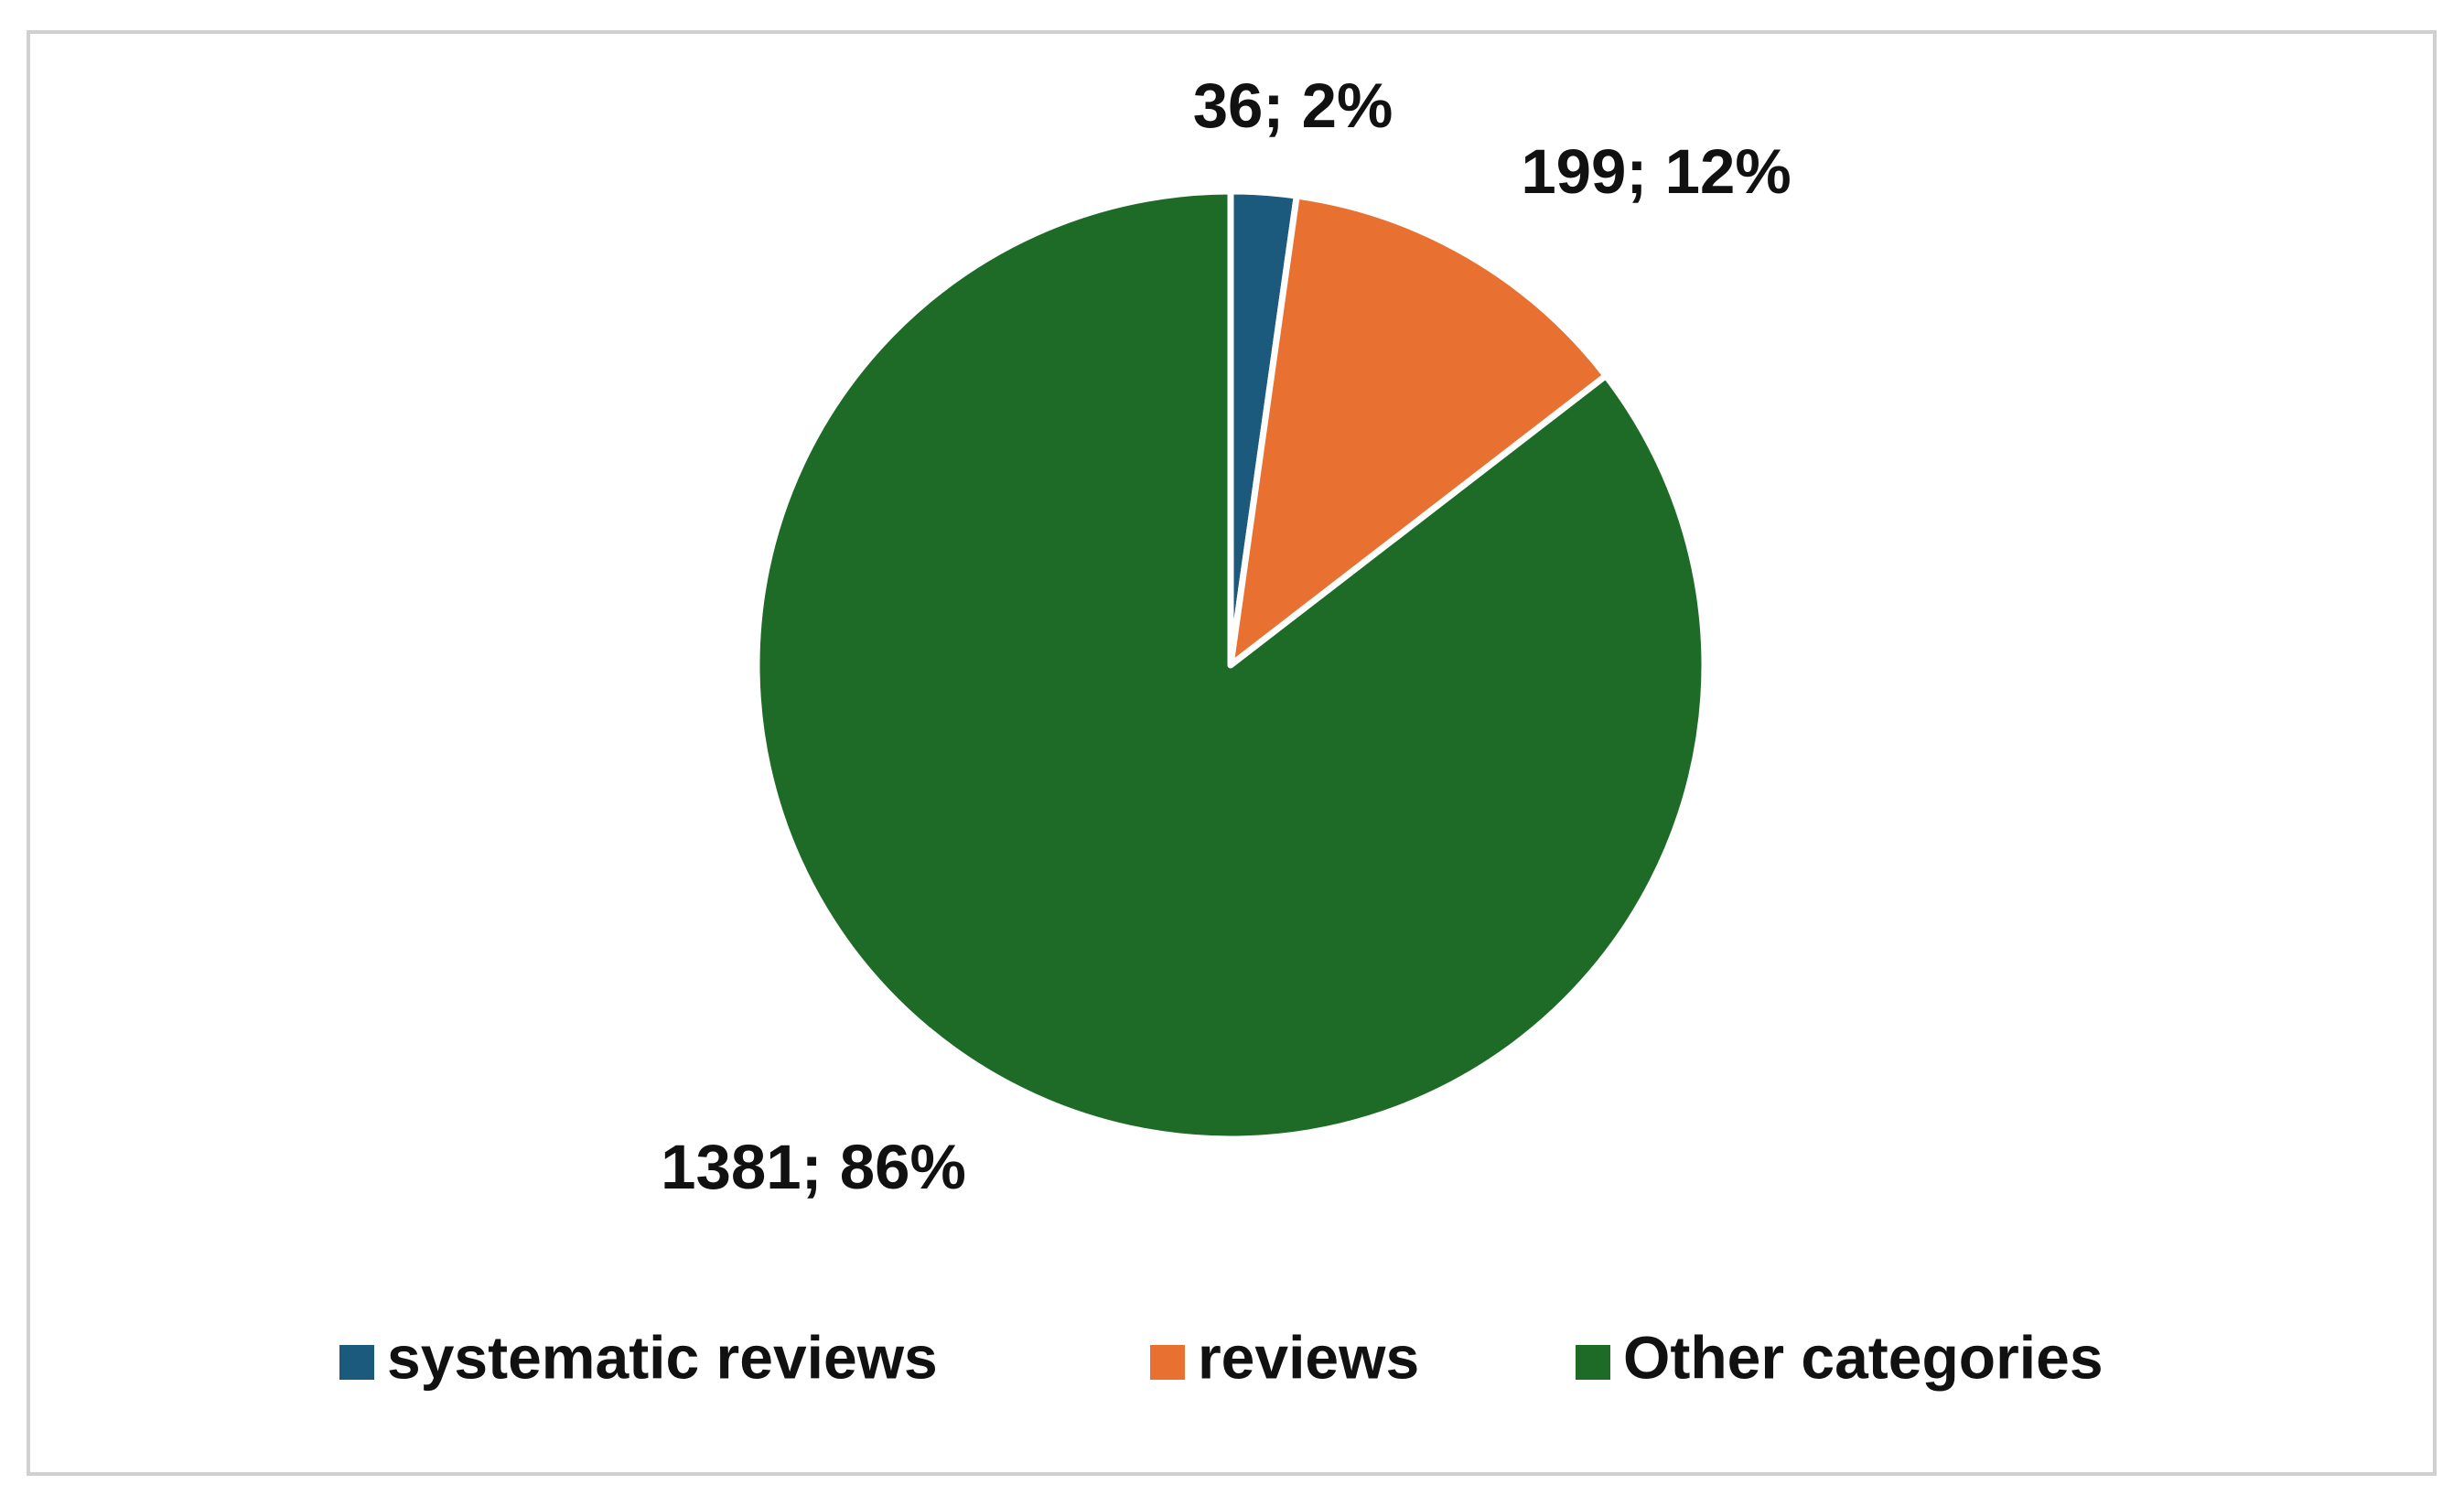 This screenshot has height=1506, width=2464. Describe the element at coordinates (1308, 1357) in the screenshot. I see `legend-label: reviews` at that location.